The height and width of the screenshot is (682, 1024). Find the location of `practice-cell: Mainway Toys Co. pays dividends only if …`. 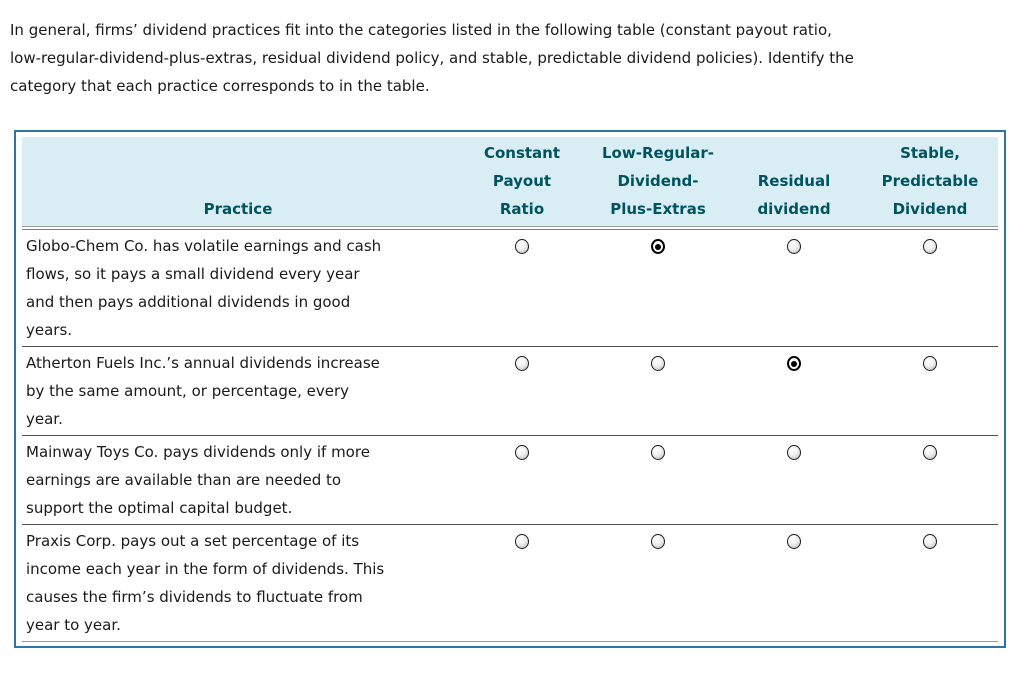

practice-cell: Mainway Toys Co. pays dividends only if … is located at coordinates (198, 480).